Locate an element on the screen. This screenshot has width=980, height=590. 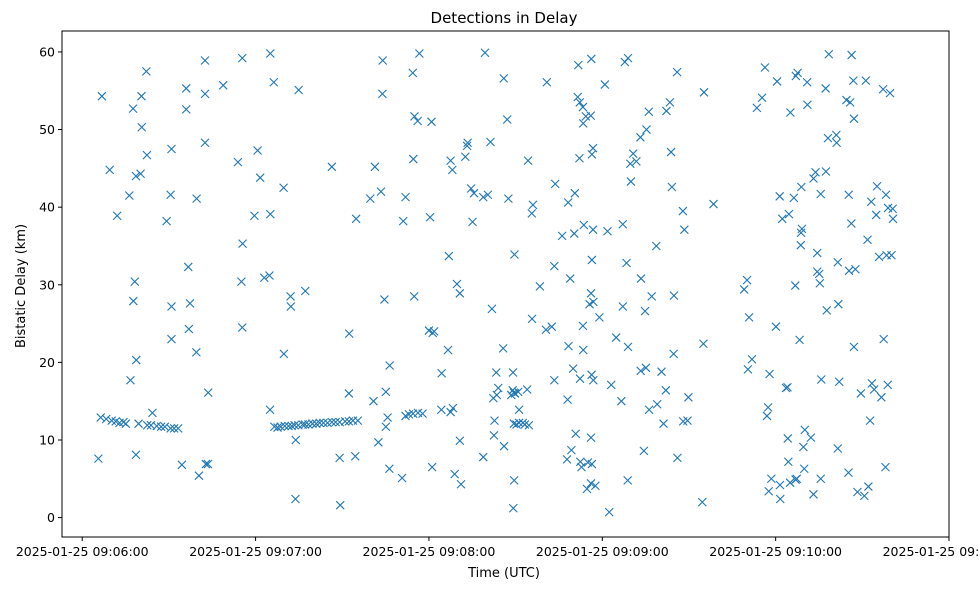
x-tick-label: 2025-01-25 09:06:00 is located at coordinates (82, 551).